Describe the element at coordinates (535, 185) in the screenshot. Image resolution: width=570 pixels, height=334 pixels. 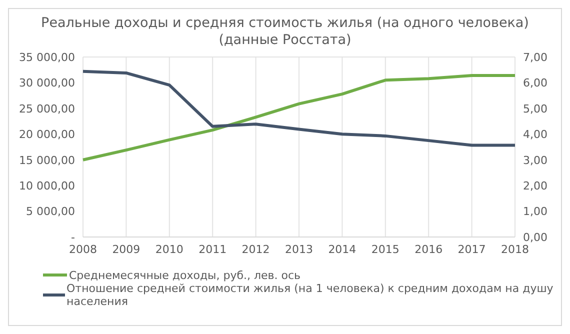
I see `y2-tick-label: 2,00` at that location.